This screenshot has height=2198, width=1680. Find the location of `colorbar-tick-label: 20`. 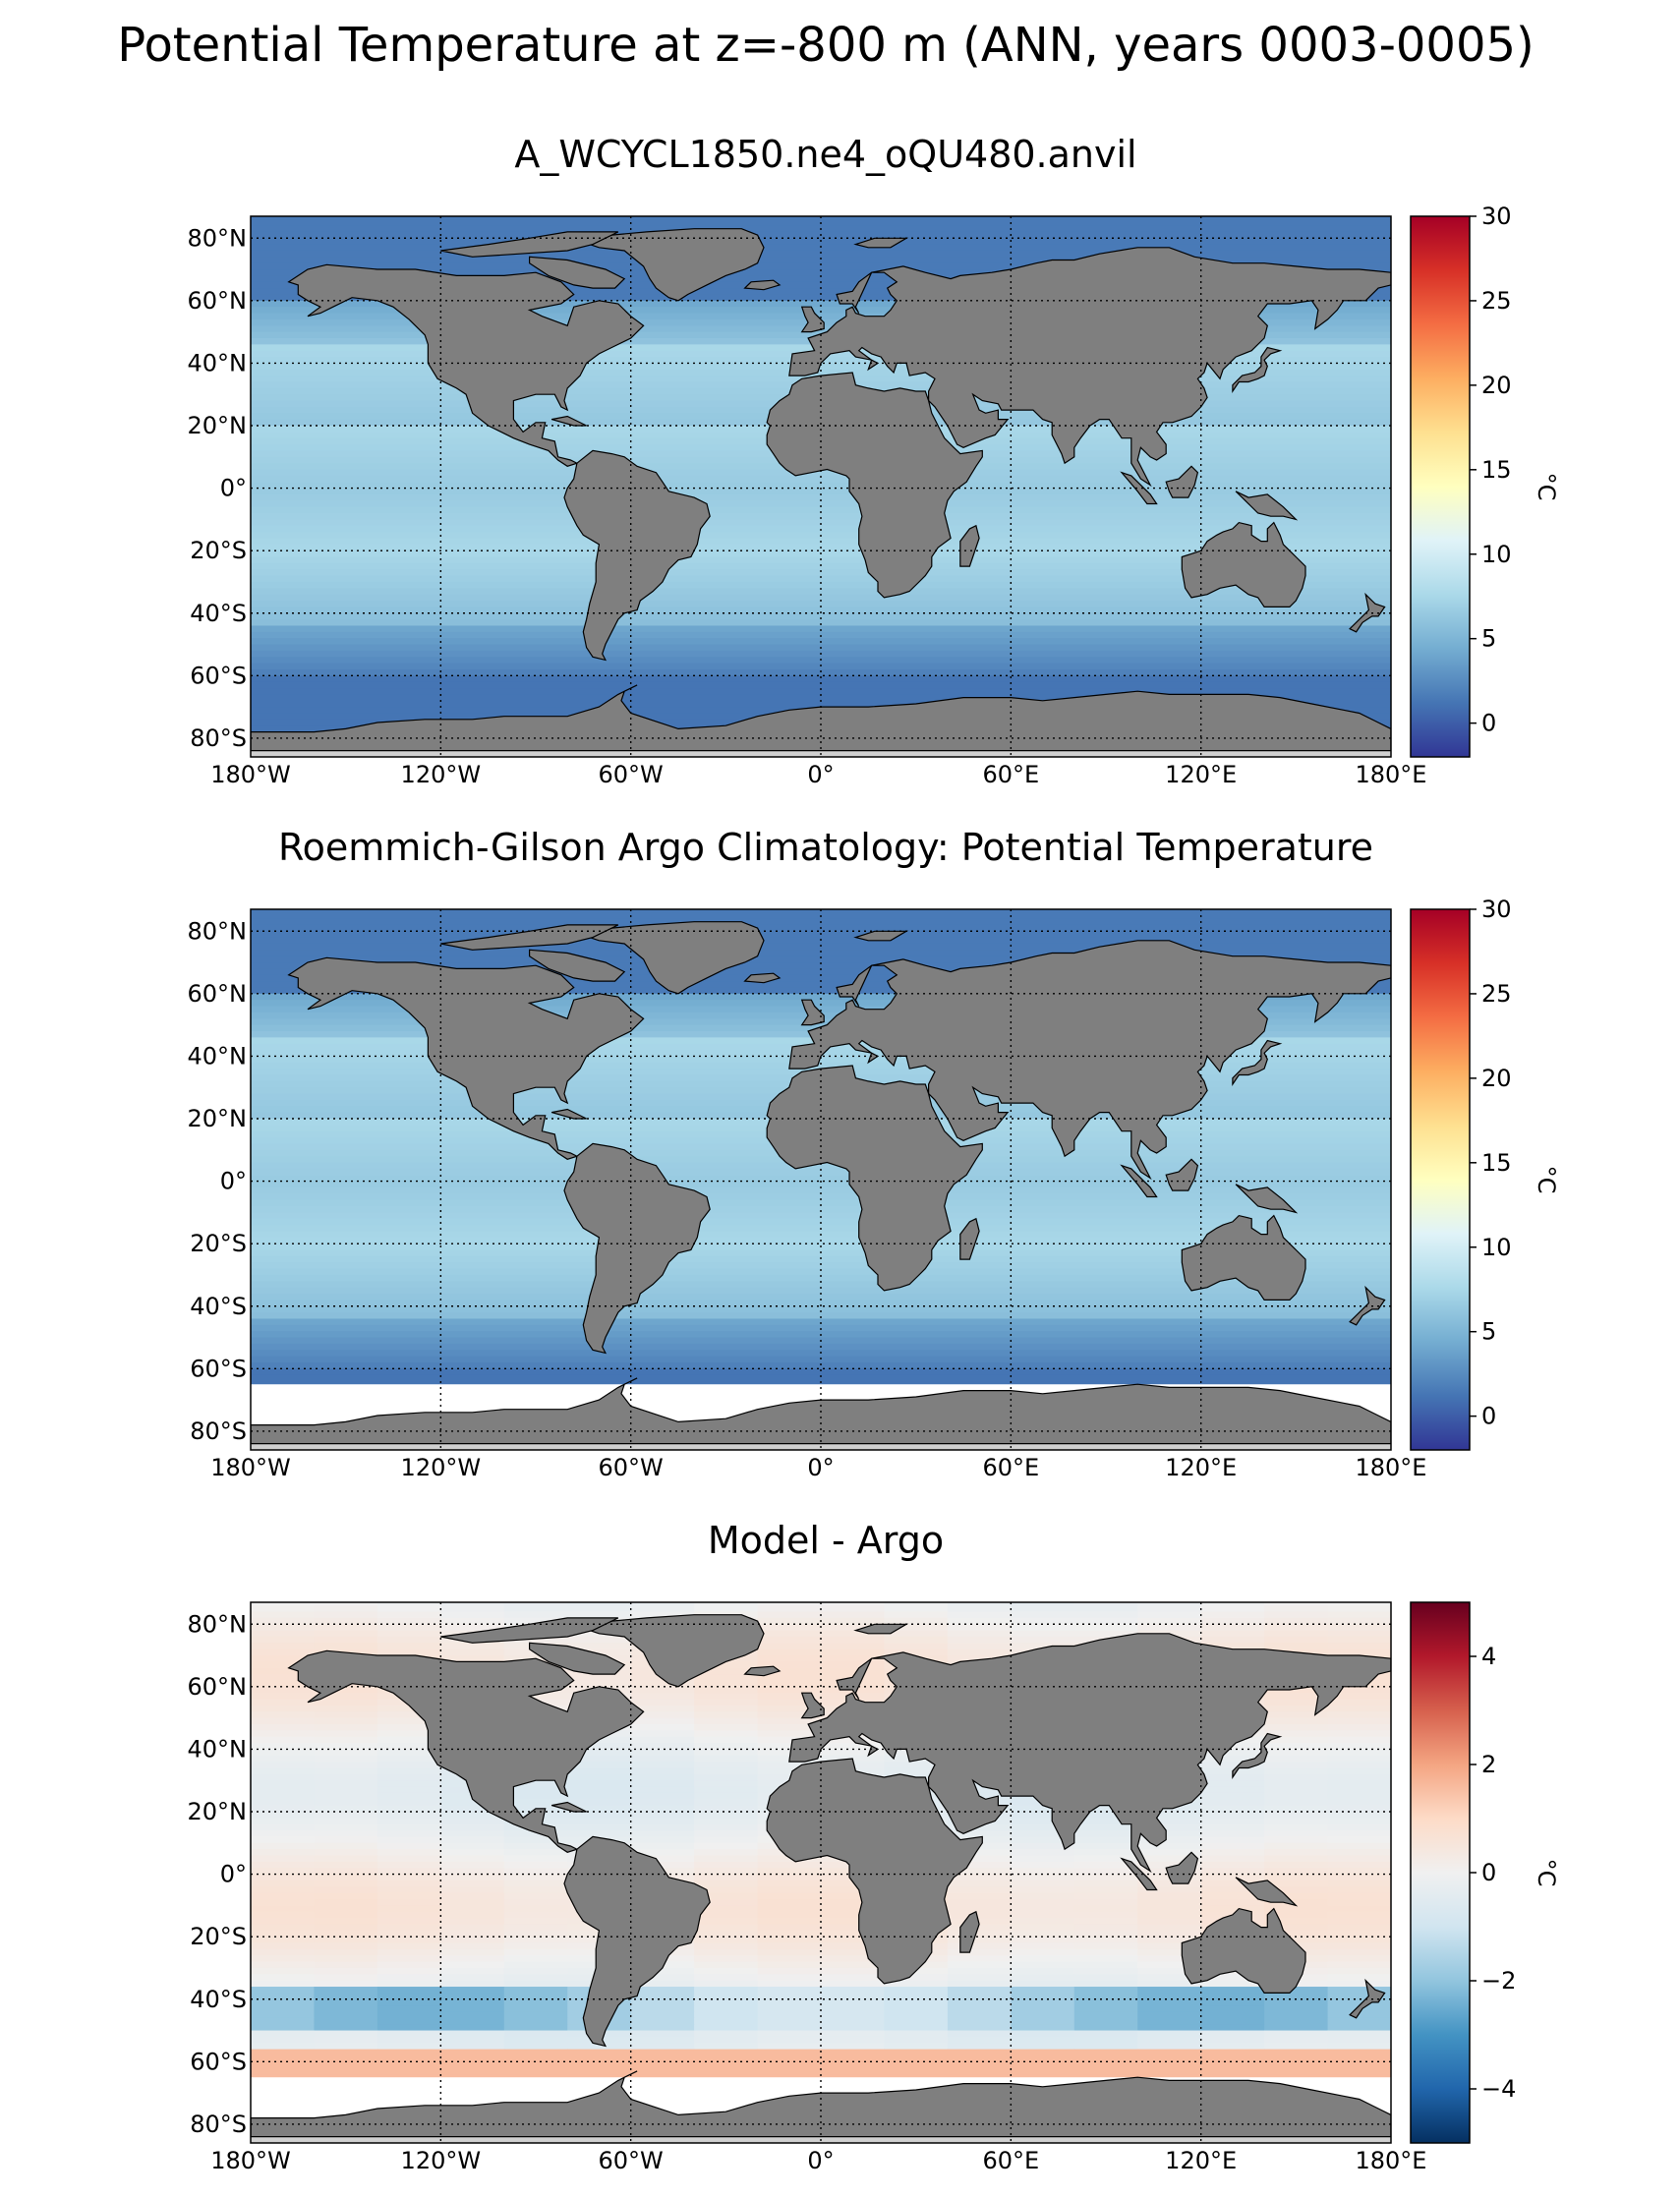

colorbar-tick-label: 20 is located at coordinates (1496, 1079).